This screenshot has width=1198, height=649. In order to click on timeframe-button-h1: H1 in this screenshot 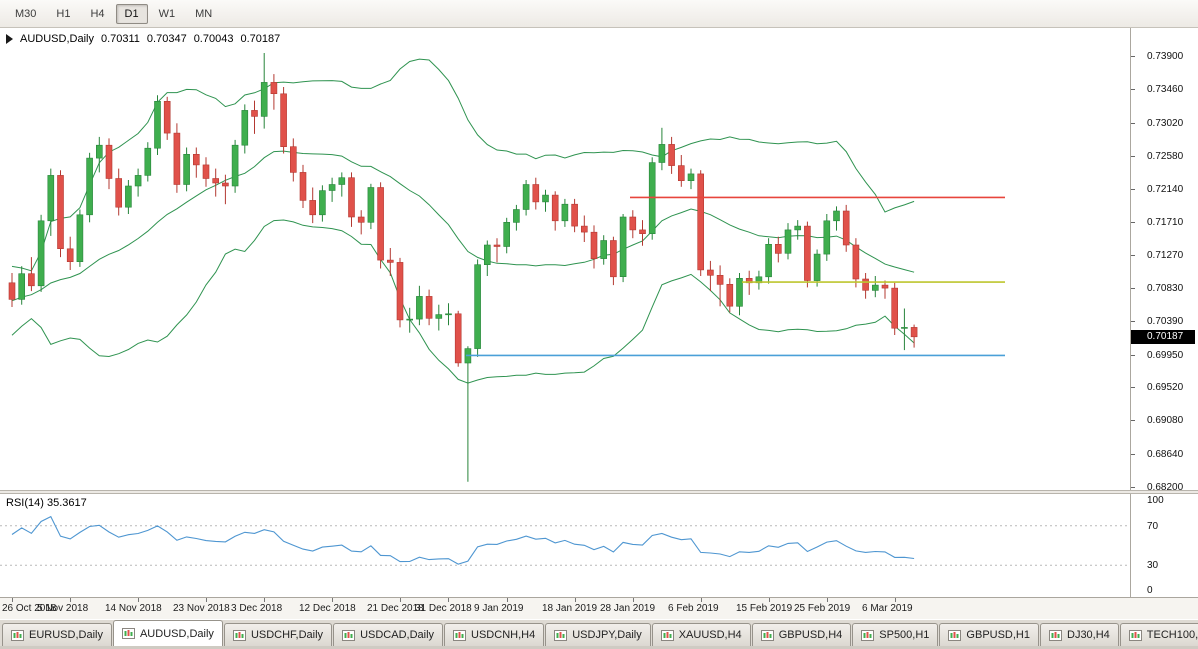, I will do `click(63, 13)`.